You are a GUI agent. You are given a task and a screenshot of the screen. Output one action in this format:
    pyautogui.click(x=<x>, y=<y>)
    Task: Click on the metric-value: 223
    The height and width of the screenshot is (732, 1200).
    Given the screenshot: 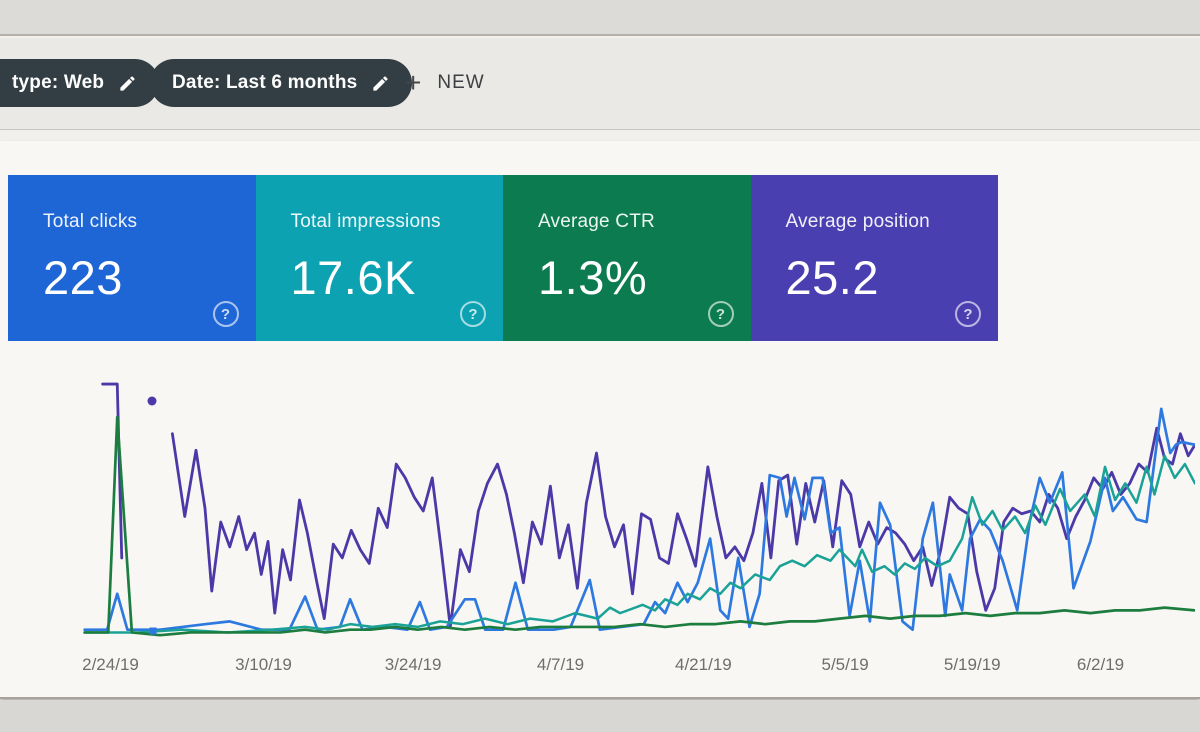 What is the action you would take?
    pyautogui.click(x=83, y=277)
    